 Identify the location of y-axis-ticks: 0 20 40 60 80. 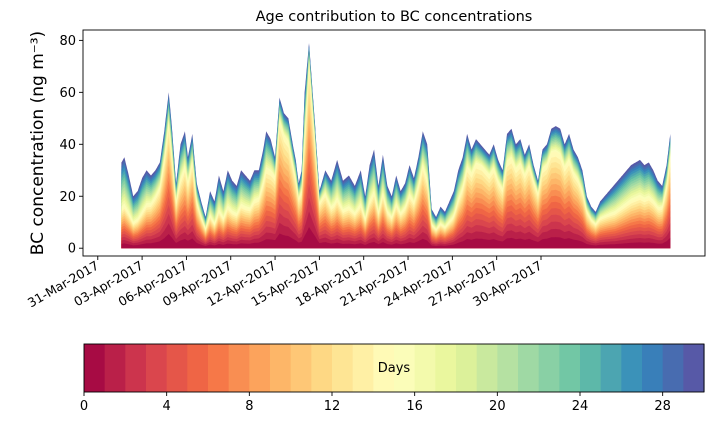
(71, 145).